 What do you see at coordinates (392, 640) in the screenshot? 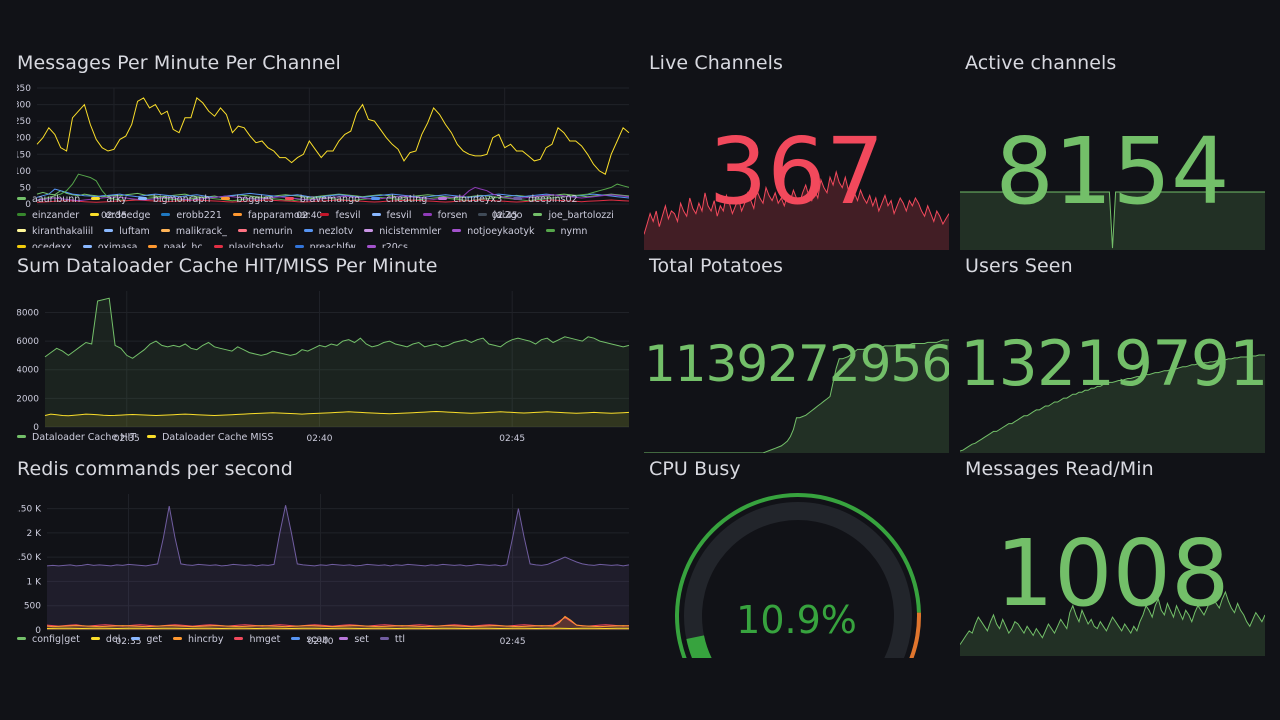
I see `legend-item: ttl` at bounding box center [392, 640].